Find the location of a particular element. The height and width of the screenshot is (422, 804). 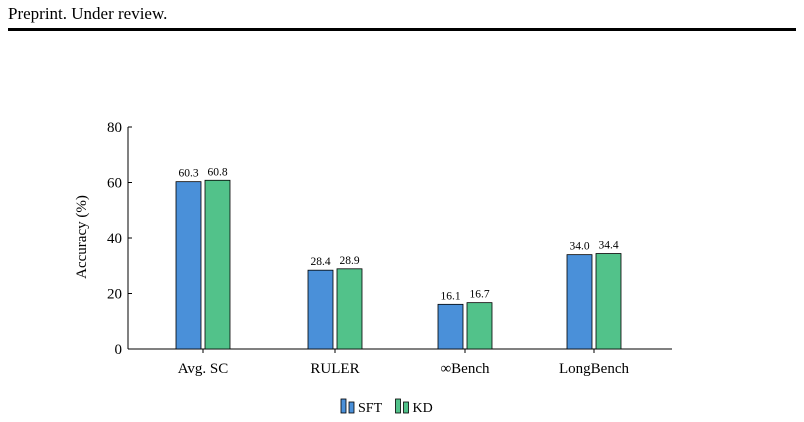

y-tick-label: 0 is located at coordinates (119, 350).